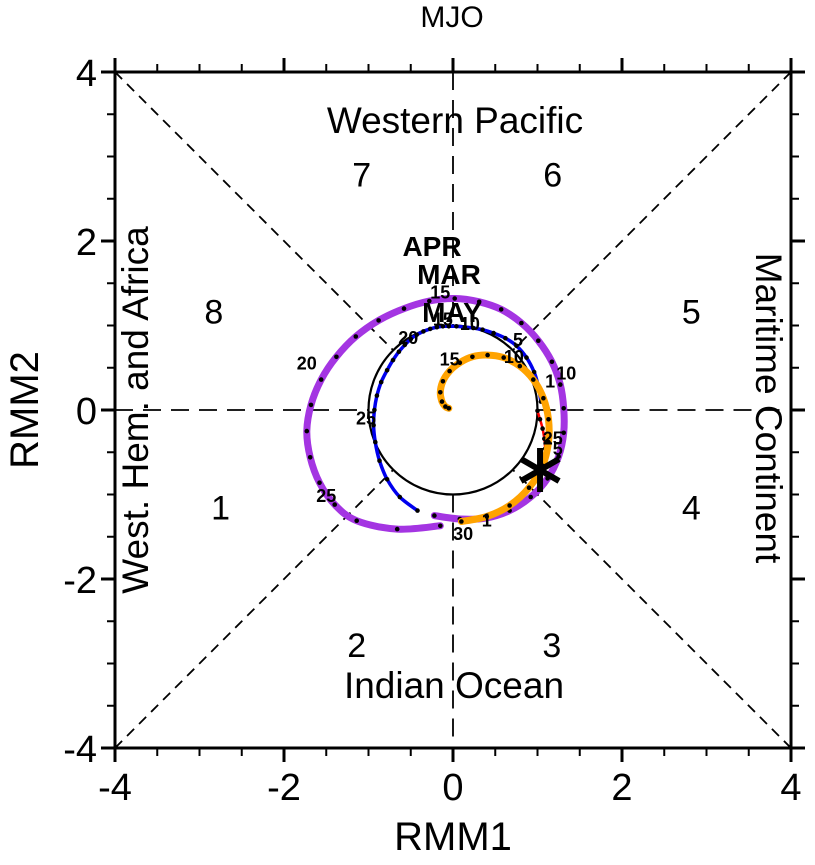  What do you see at coordinates (691, 508) in the screenshot?
I see `phase-number-4: 4` at bounding box center [691, 508].